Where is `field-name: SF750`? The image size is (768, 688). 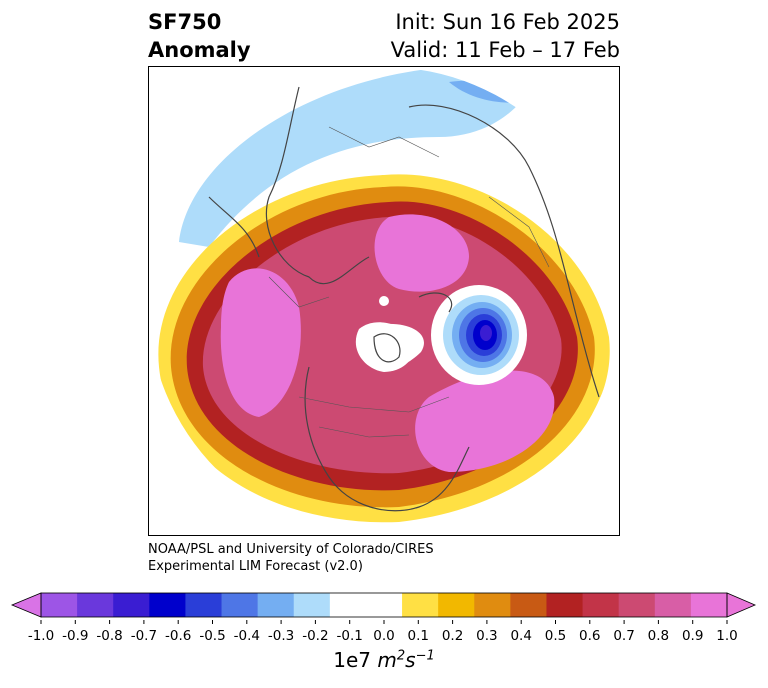
field-name: SF750 is located at coordinates (185, 22).